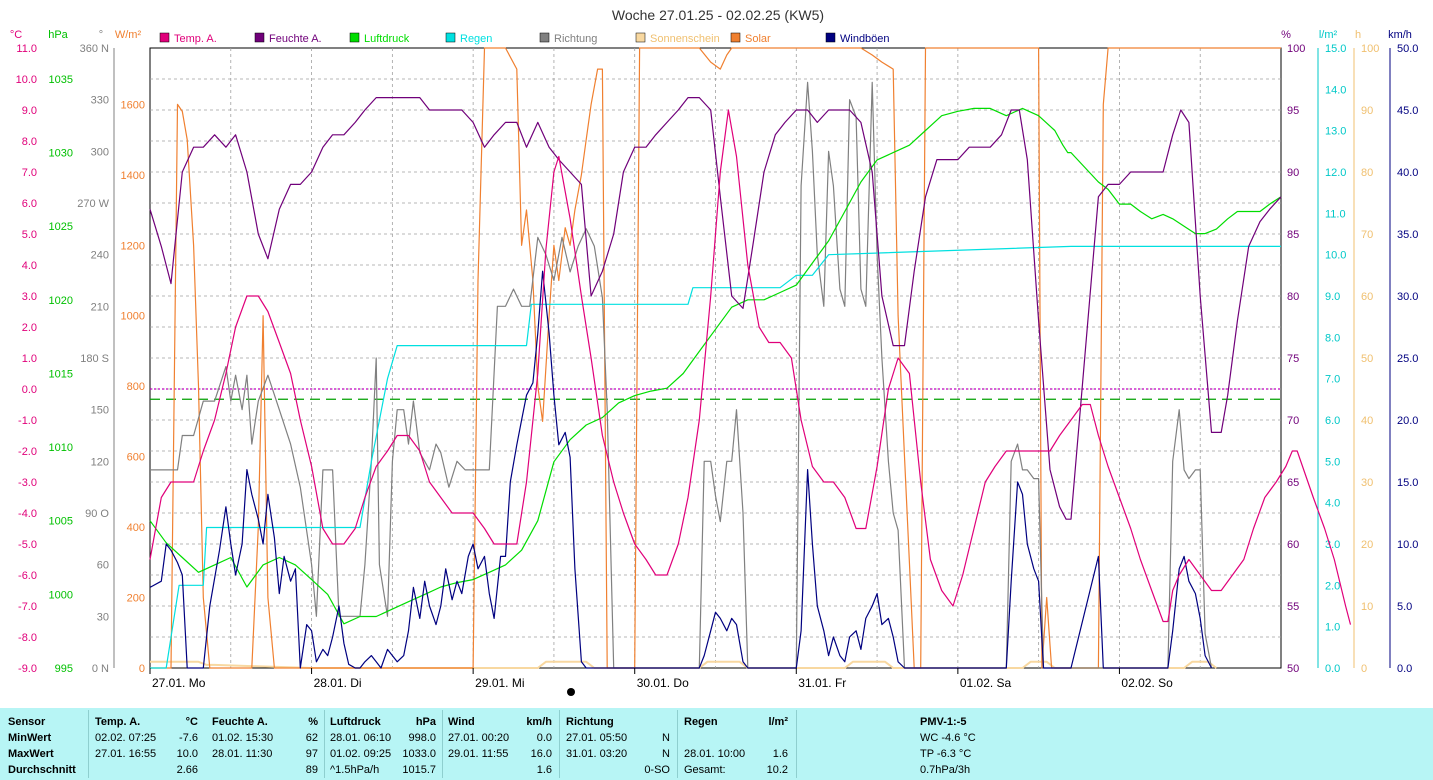 Image resolution: width=1433 pixels, height=780 pixels. Describe the element at coordinates (1332, 586) in the screenshot. I see `axis-tick-rain: 2.0` at that location.